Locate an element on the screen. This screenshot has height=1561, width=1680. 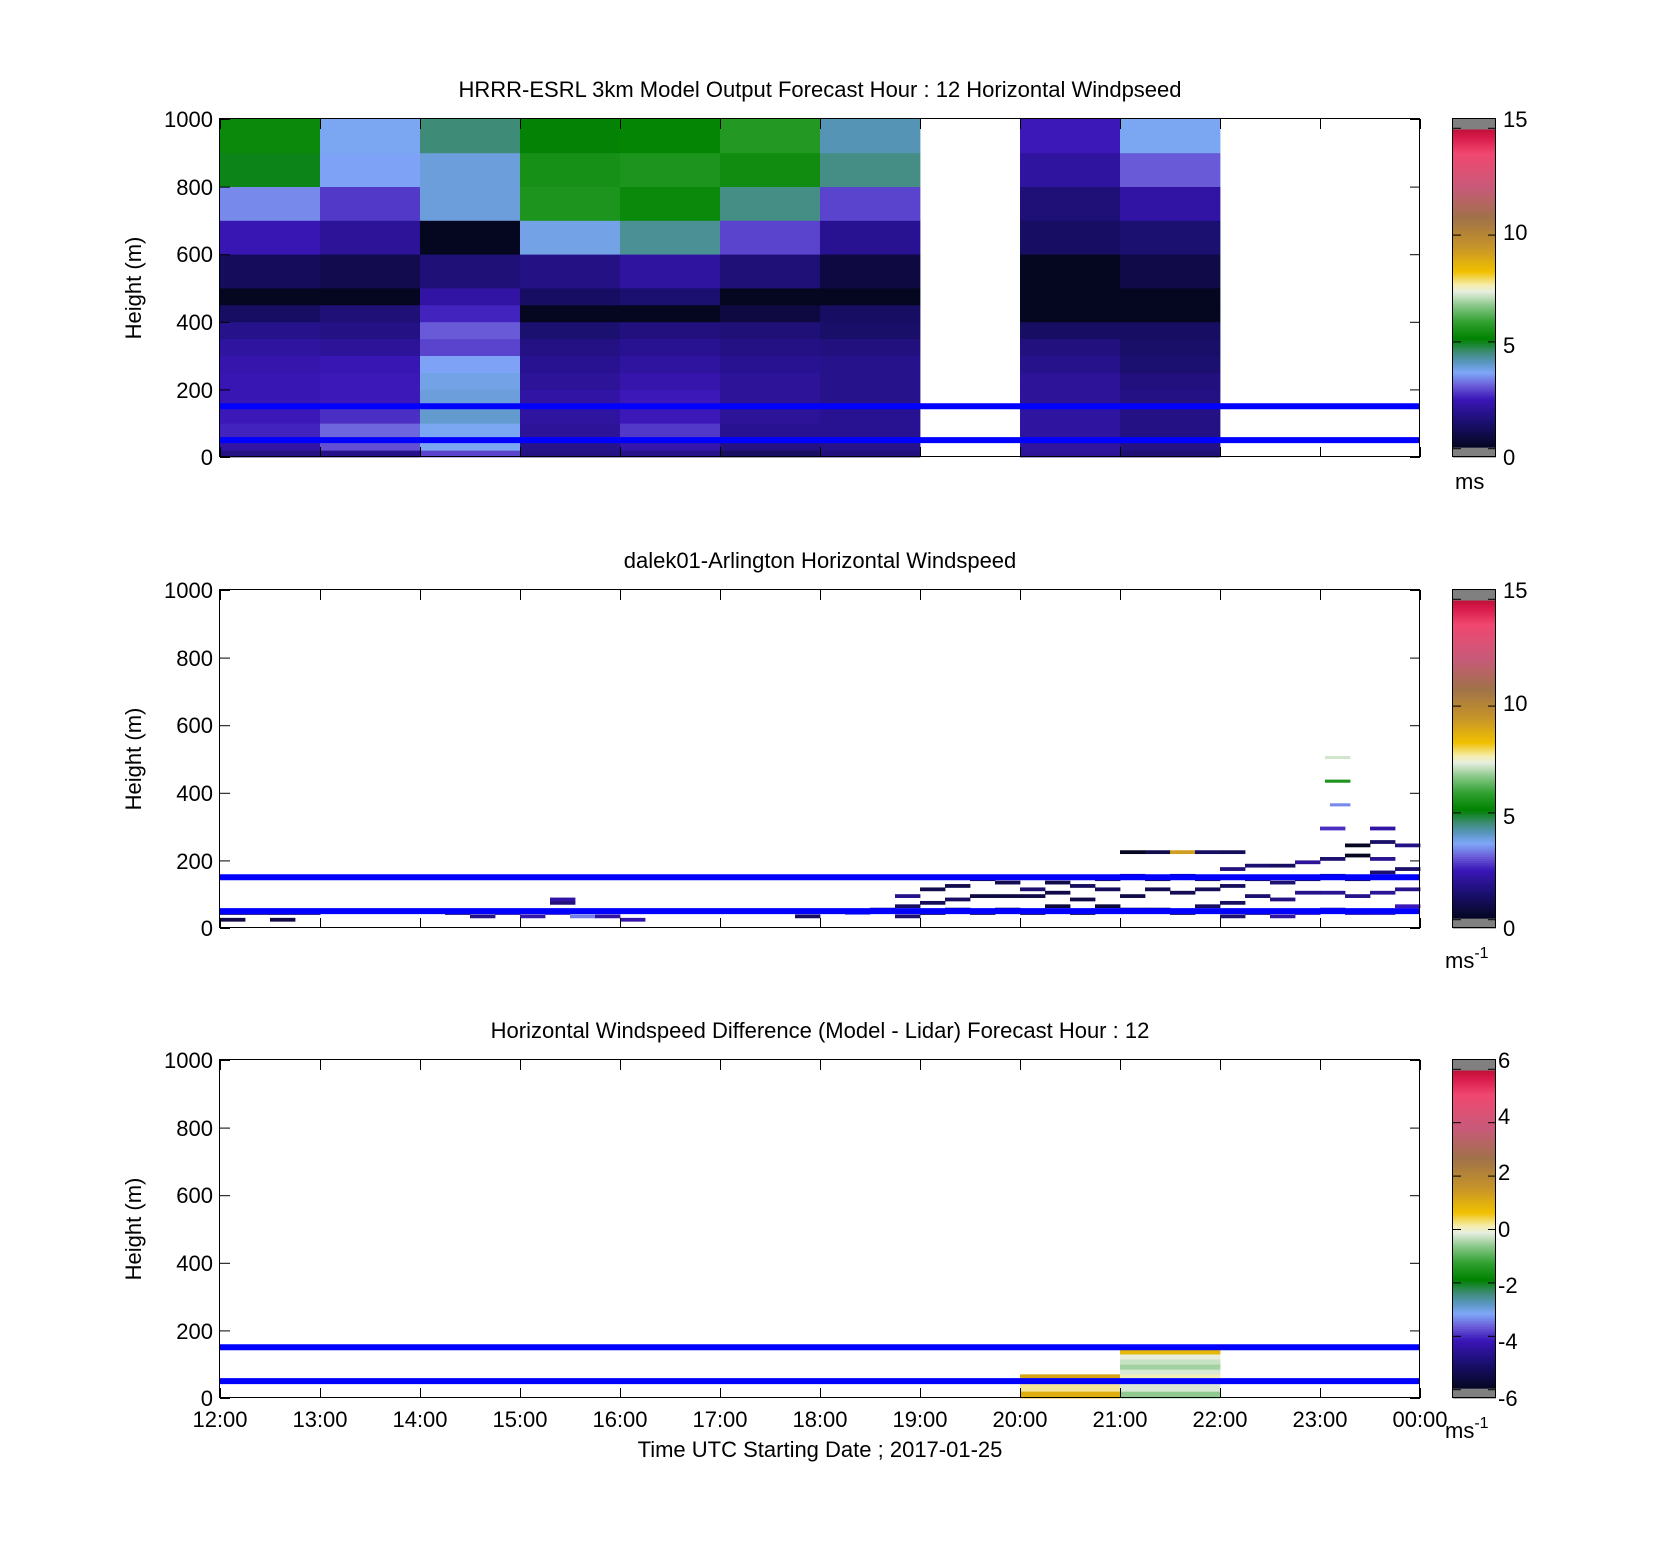
reference-lines is located at coordinates (820, 423).